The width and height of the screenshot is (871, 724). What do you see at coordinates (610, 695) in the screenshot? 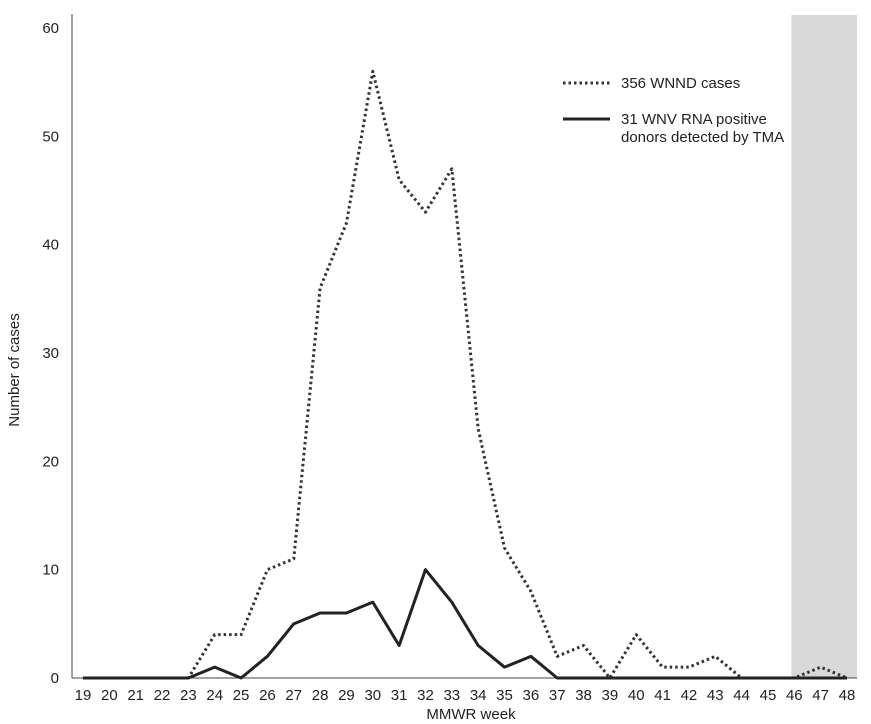
I see `x-tick-label: 39` at bounding box center [610, 695].